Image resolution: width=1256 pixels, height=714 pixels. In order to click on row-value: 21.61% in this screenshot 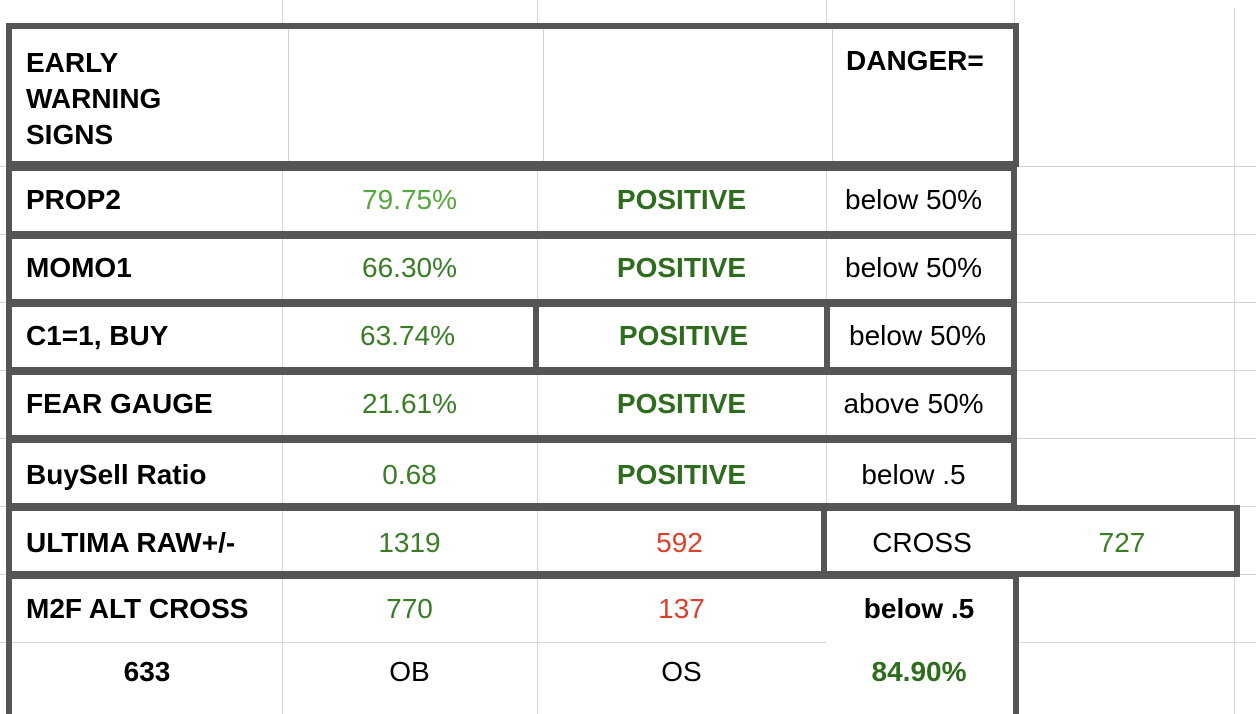, I will do `click(409, 403)`.